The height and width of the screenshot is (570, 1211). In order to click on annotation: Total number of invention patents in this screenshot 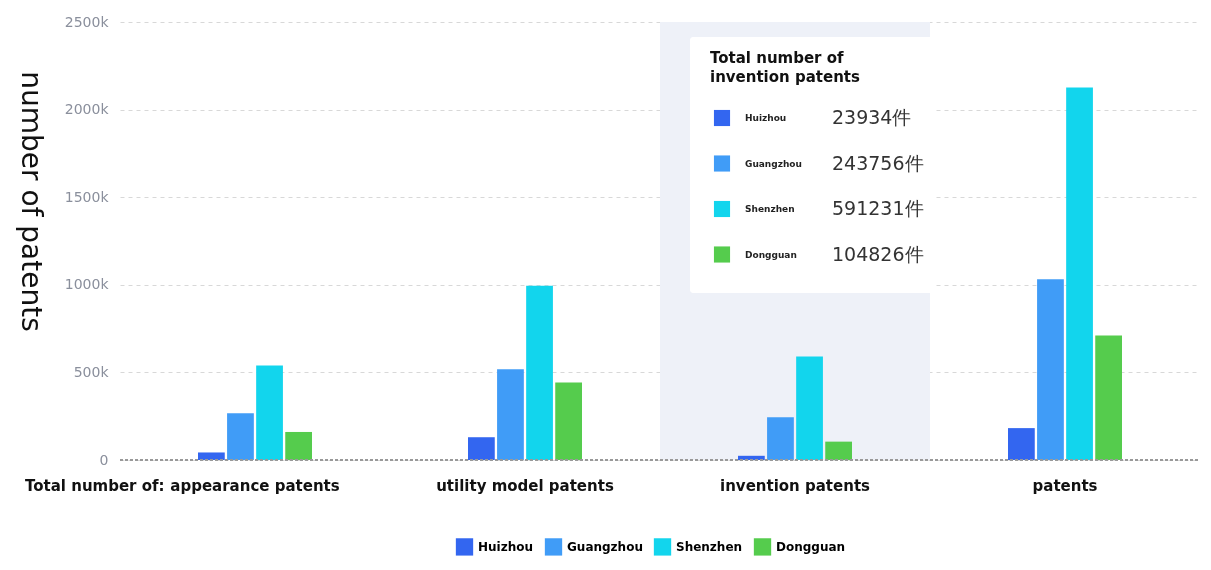, I will do `click(785, 67)`.